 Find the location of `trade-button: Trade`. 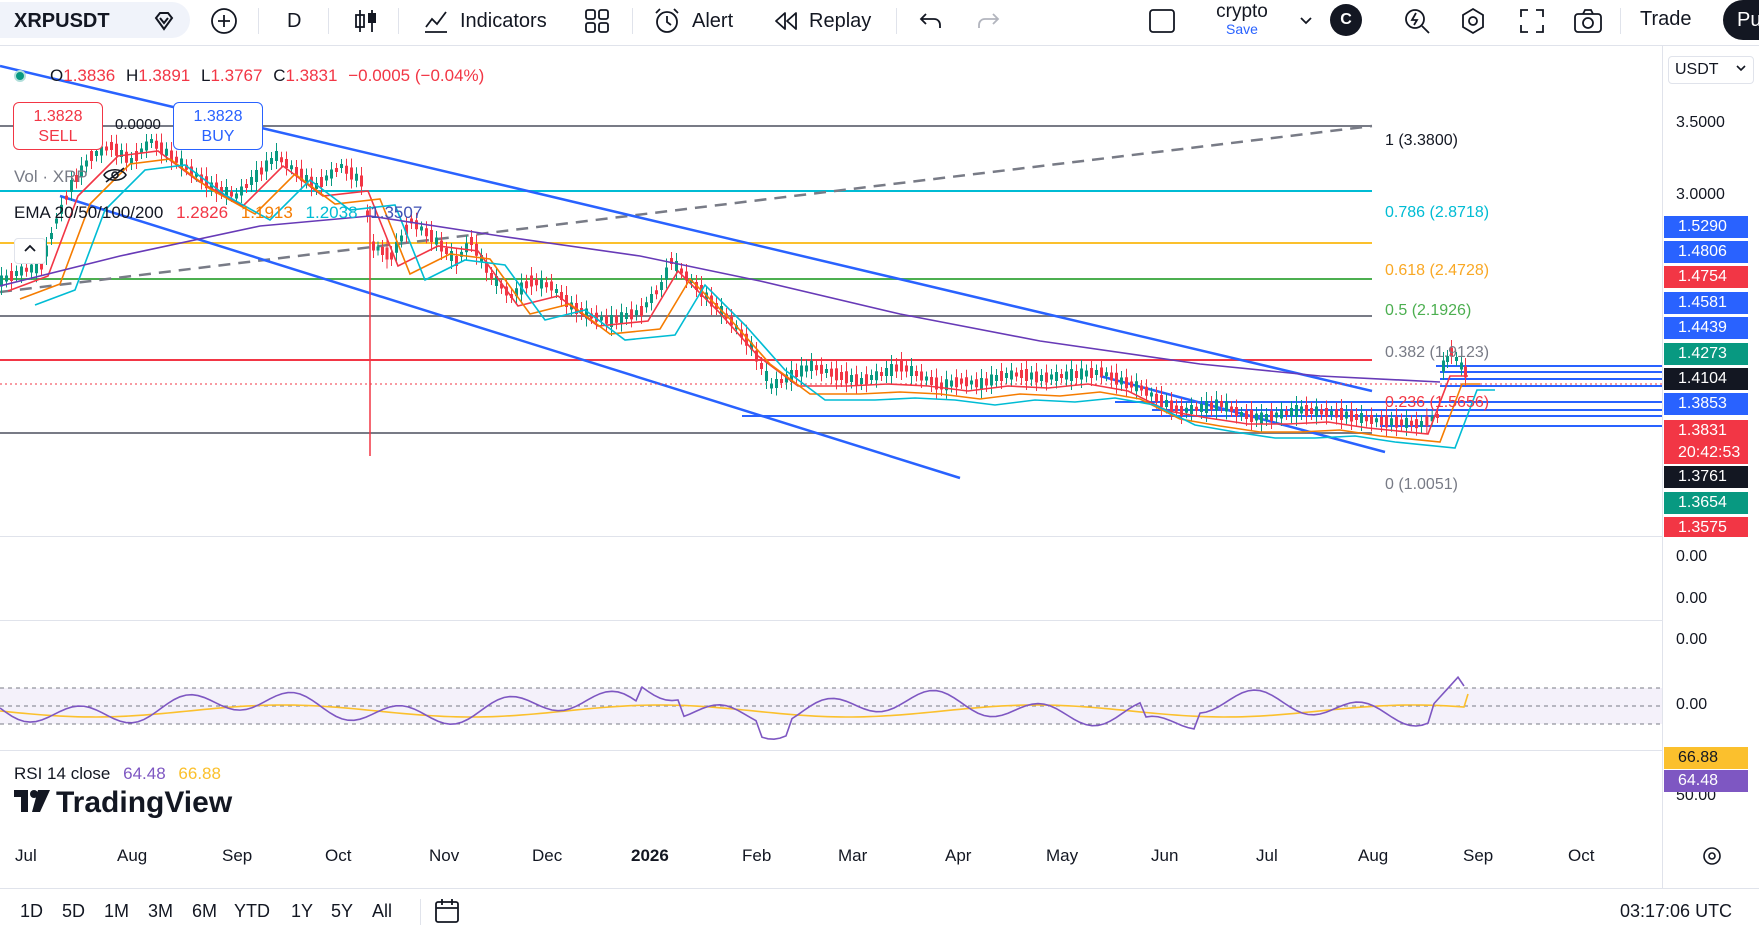

trade-button: Trade is located at coordinates (1666, 19).